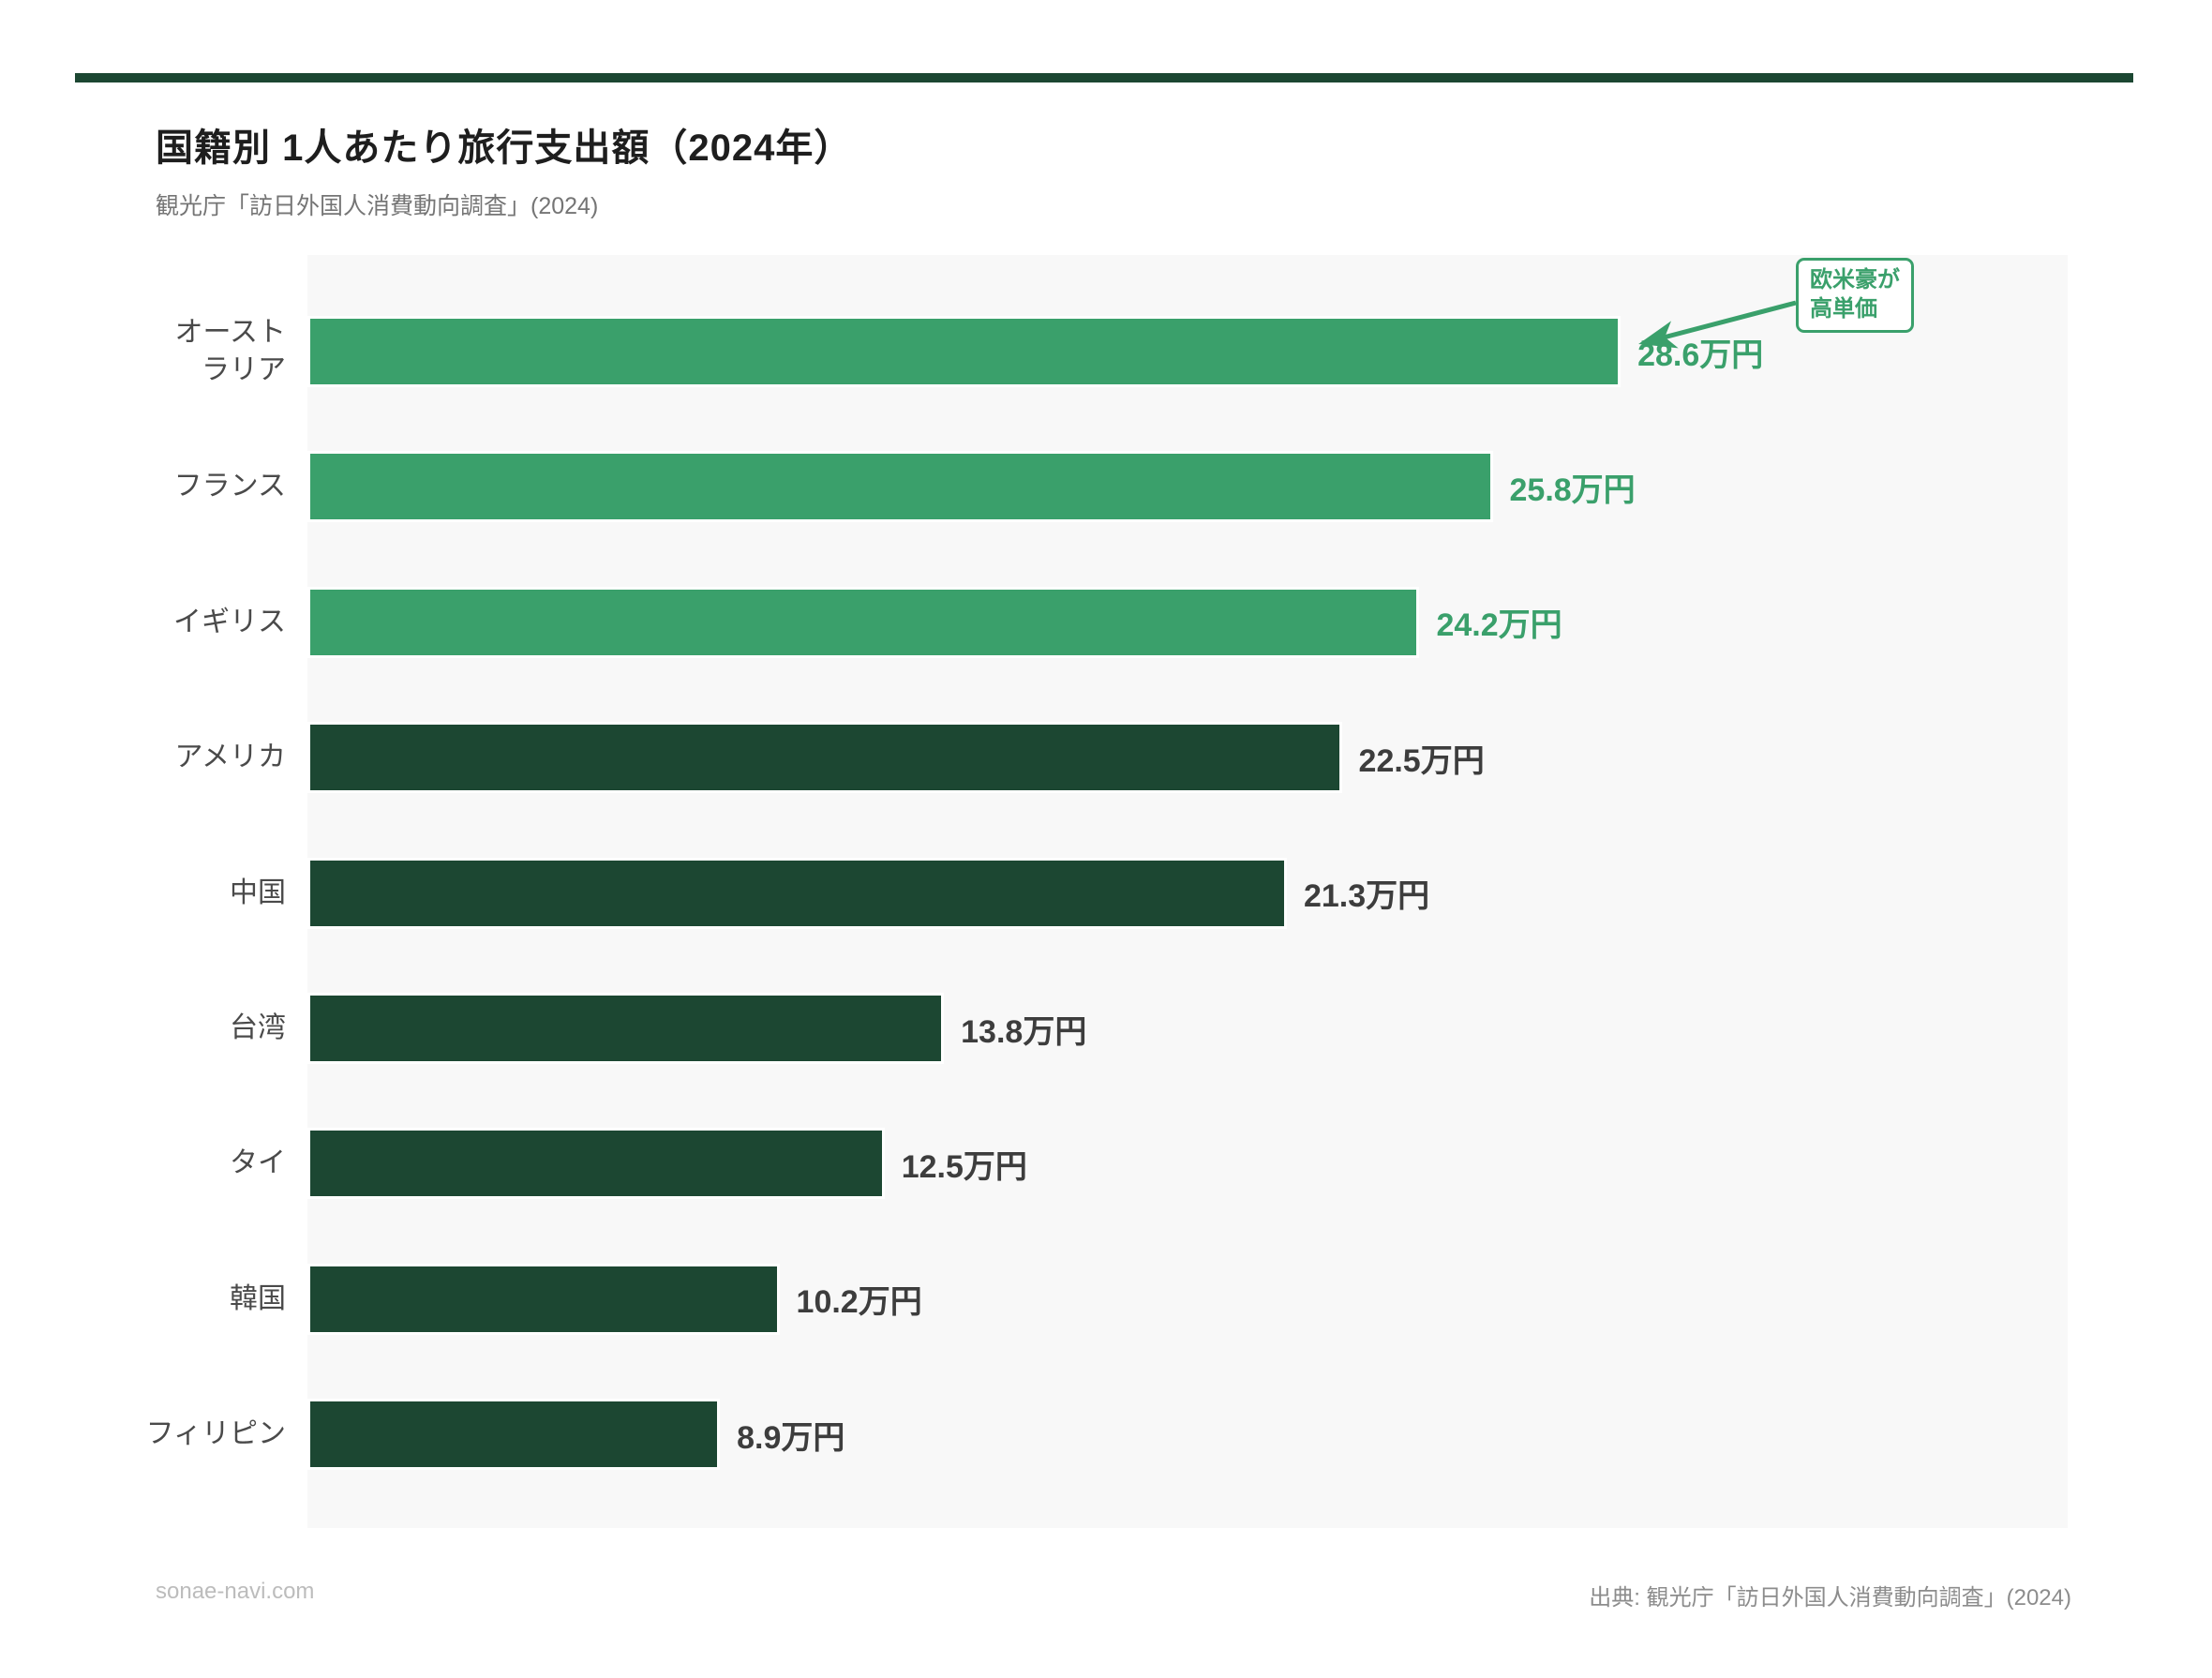 Image resolution: width=2212 pixels, height=1678 pixels. What do you see at coordinates (1499, 625) in the screenshot?
I see `value-label: 24.2万円` at bounding box center [1499, 625].